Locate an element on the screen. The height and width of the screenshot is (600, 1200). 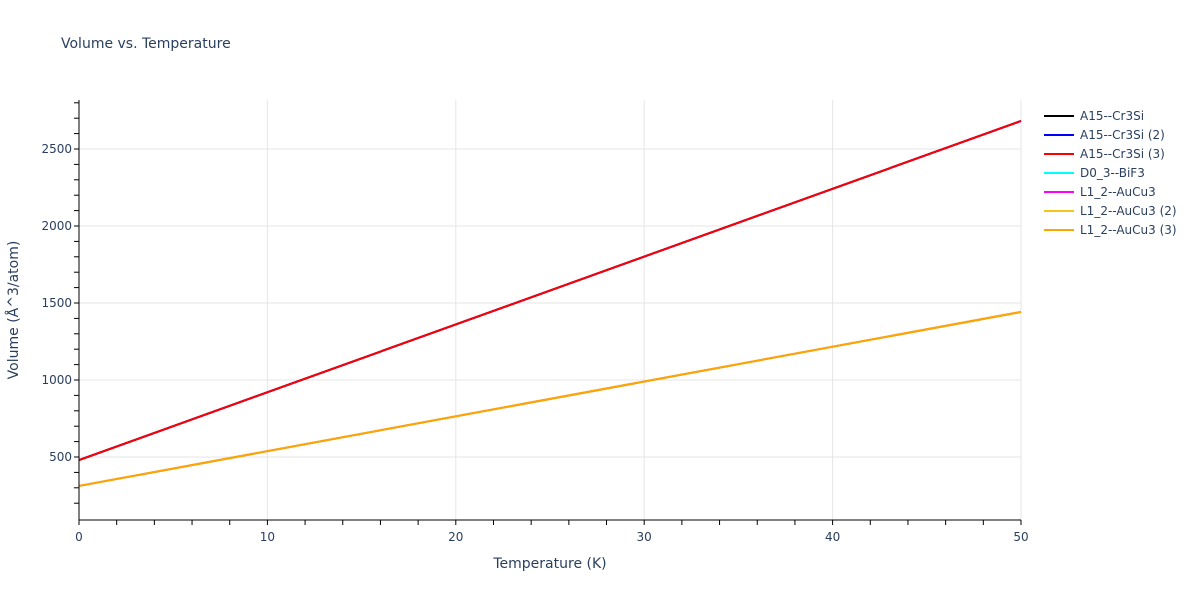
chart-title: Volume vs. Temperature is located at coordinates (146, 44).